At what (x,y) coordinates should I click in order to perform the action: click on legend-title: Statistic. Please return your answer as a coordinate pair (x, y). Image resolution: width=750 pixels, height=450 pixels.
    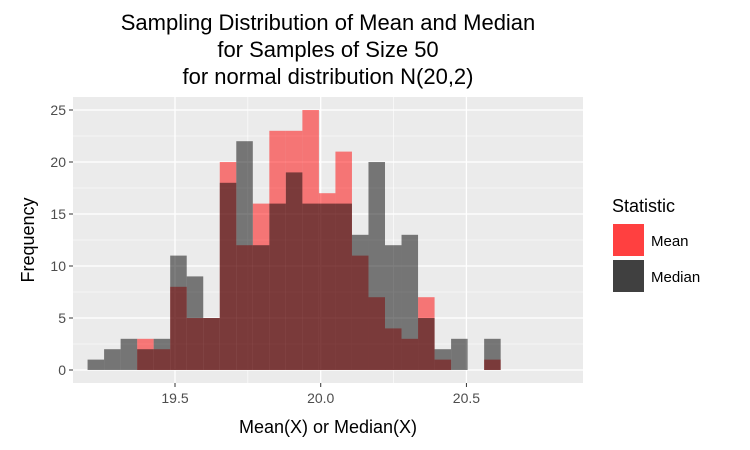
    Looking at the image, I should click on (643, 206).